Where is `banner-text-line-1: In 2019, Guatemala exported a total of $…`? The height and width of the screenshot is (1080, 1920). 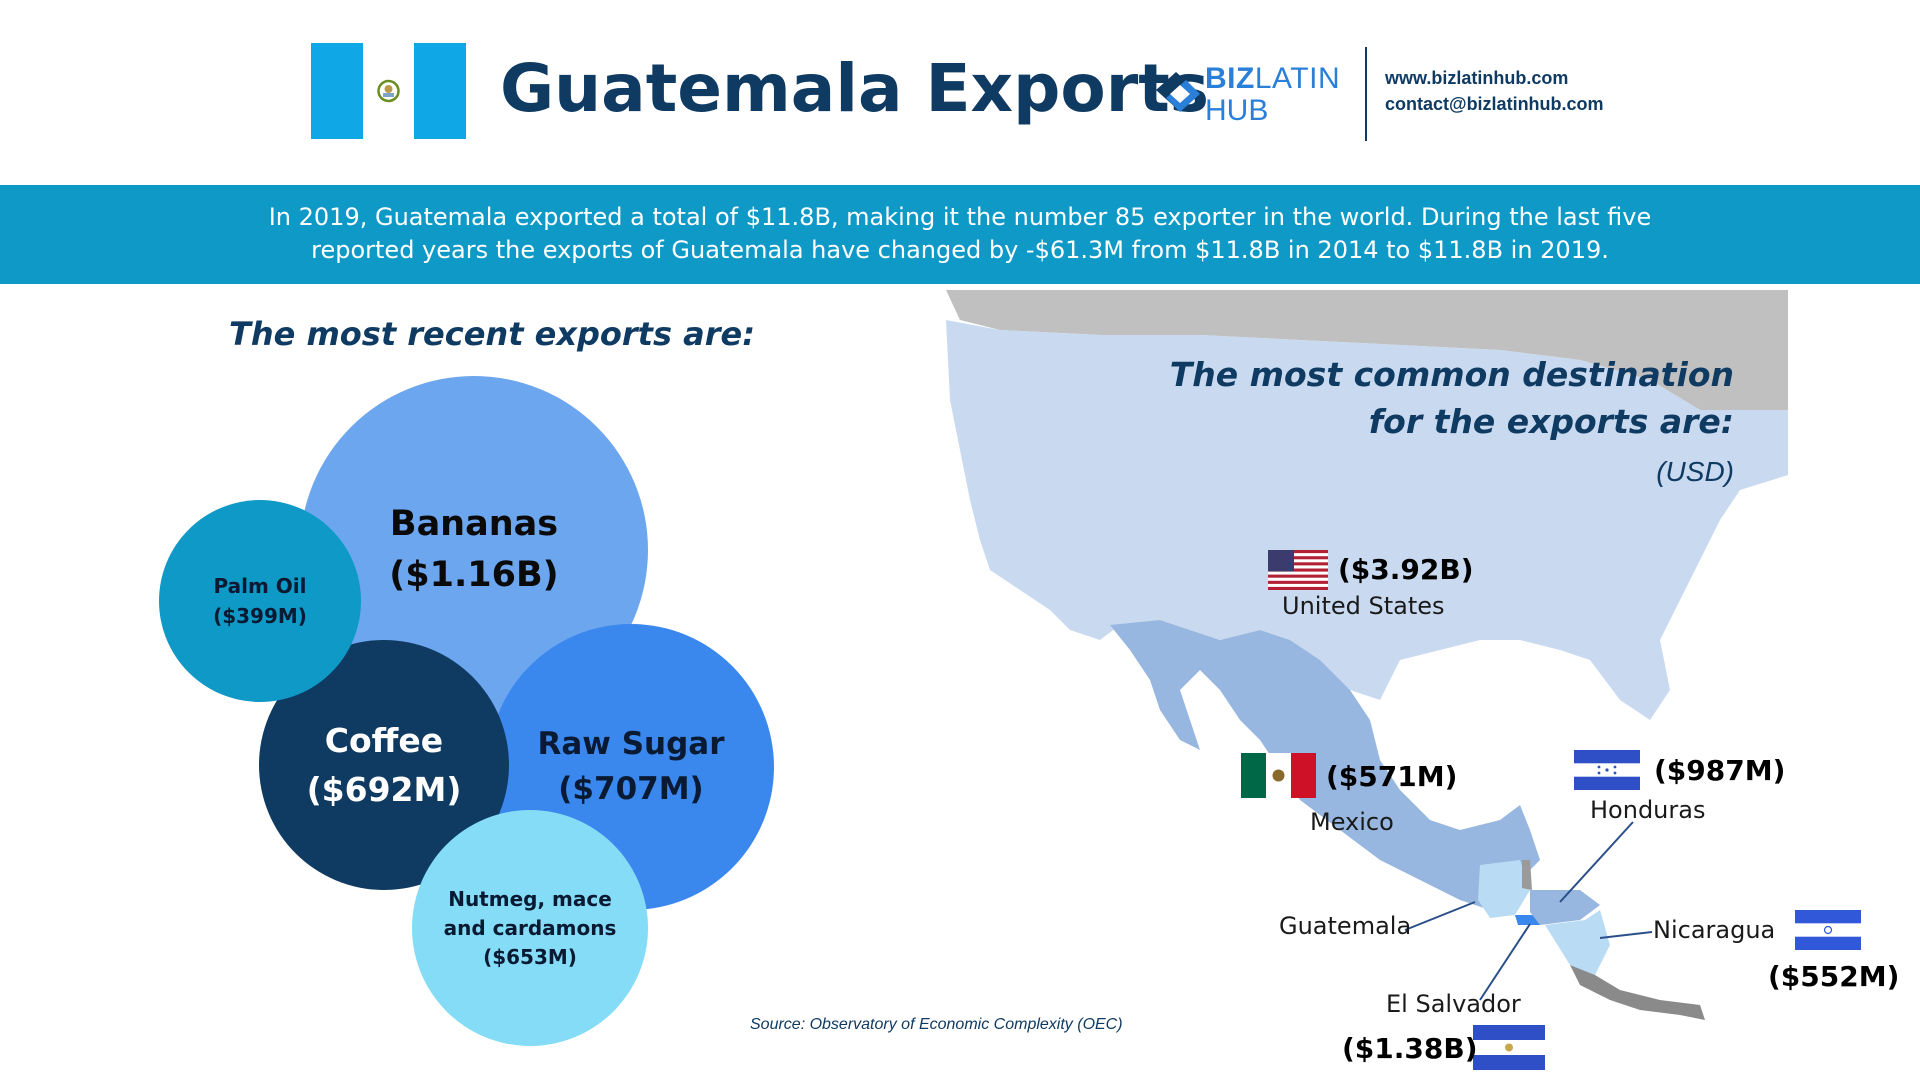
banner-text-line-1: In 2019, Guatemala exported a total of $… is located at coordinates (960, 217).